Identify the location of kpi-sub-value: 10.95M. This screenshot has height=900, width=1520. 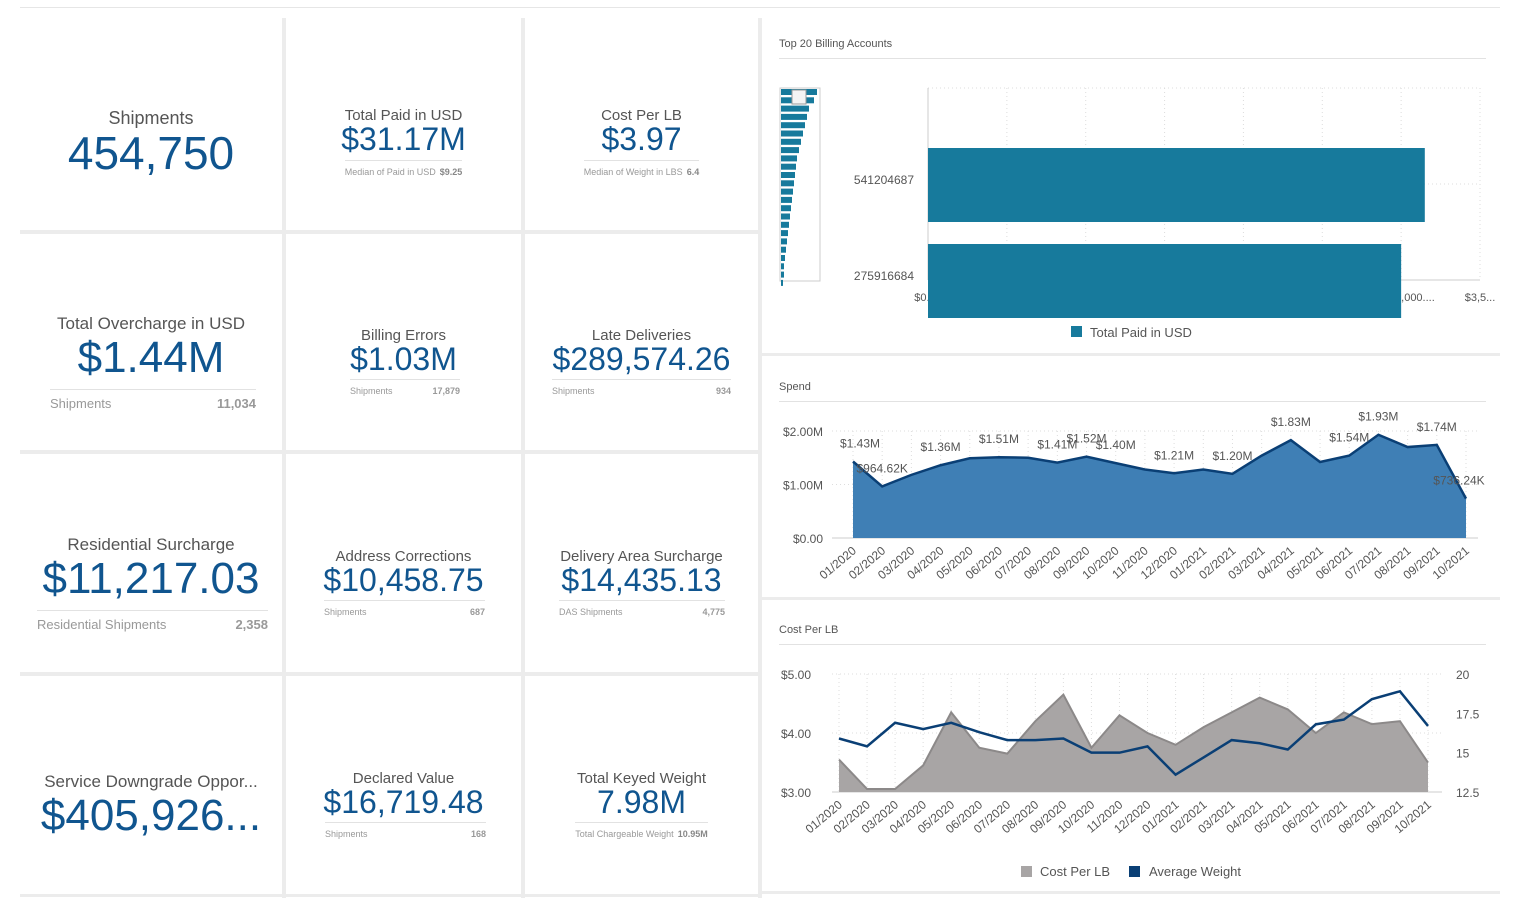
(692, 834).